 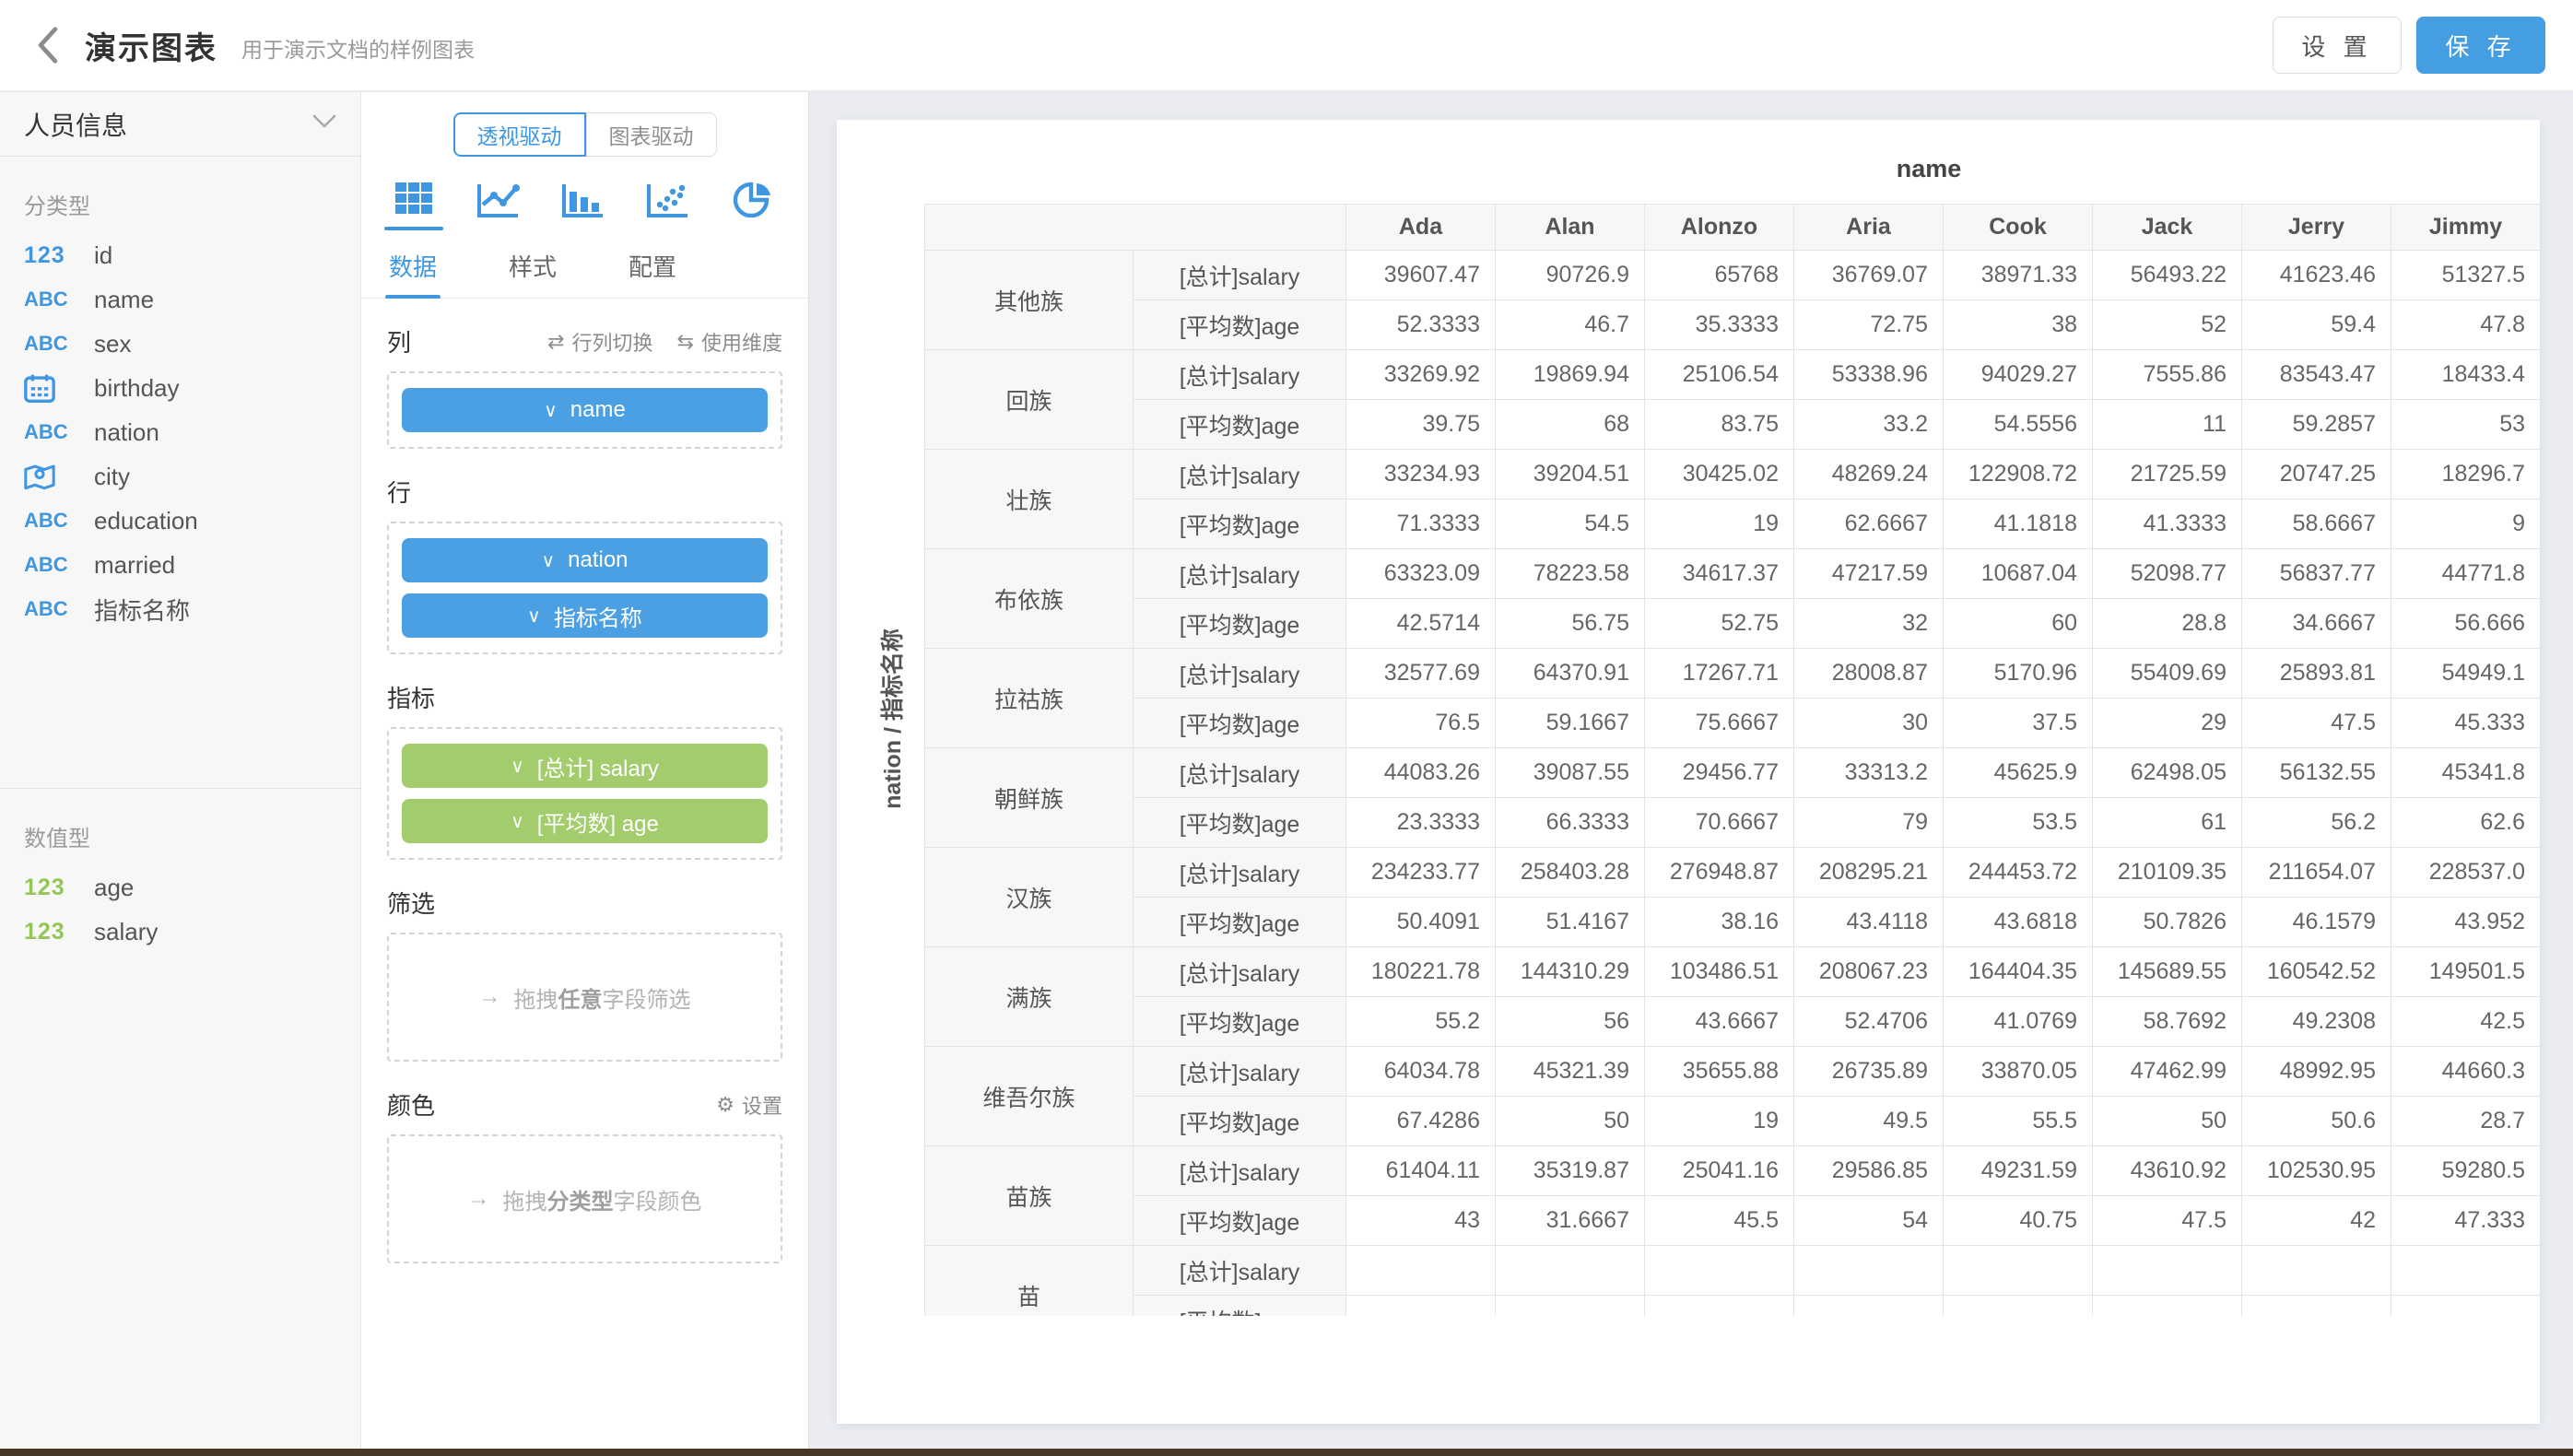 What do you see at coordinates (2465, 822) in the screenshot?
I see `value-cell: 62.6` at bounding box center [2465, 822].